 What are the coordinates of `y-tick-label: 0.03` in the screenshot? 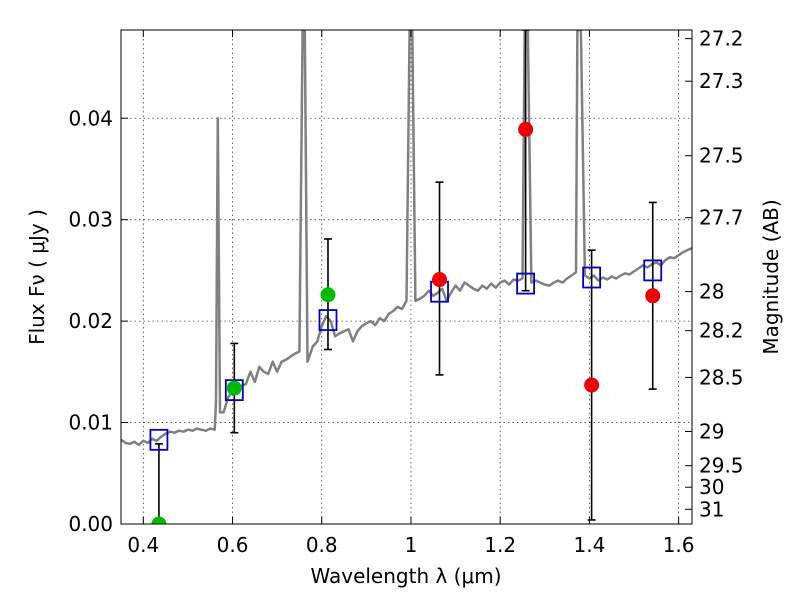 It's located at (90, 220).